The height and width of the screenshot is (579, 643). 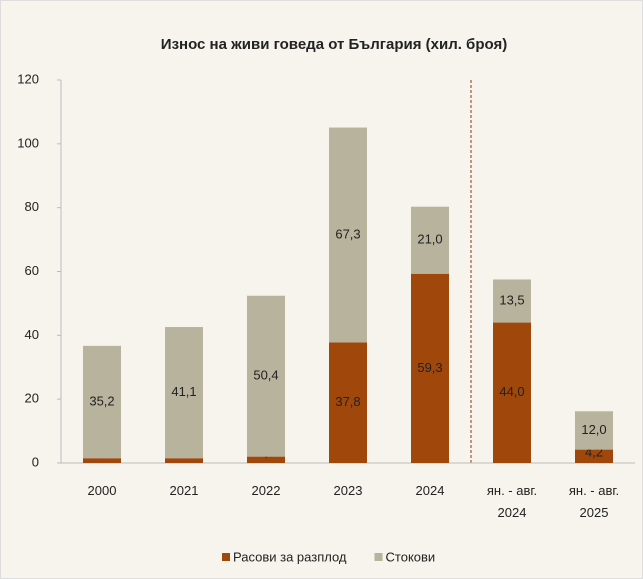 I want to click on data-label: 37,8, so click(x=347, y=401).